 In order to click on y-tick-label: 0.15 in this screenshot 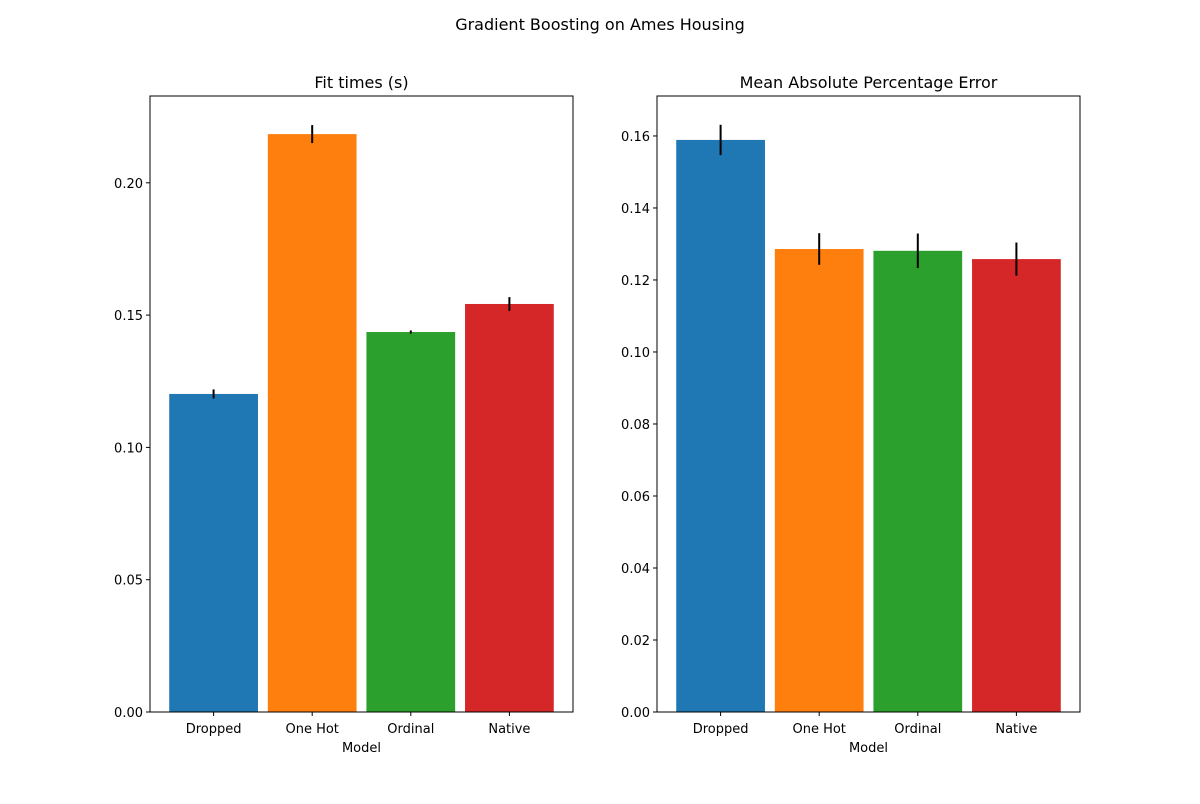, I will do `click(128, 316)`.